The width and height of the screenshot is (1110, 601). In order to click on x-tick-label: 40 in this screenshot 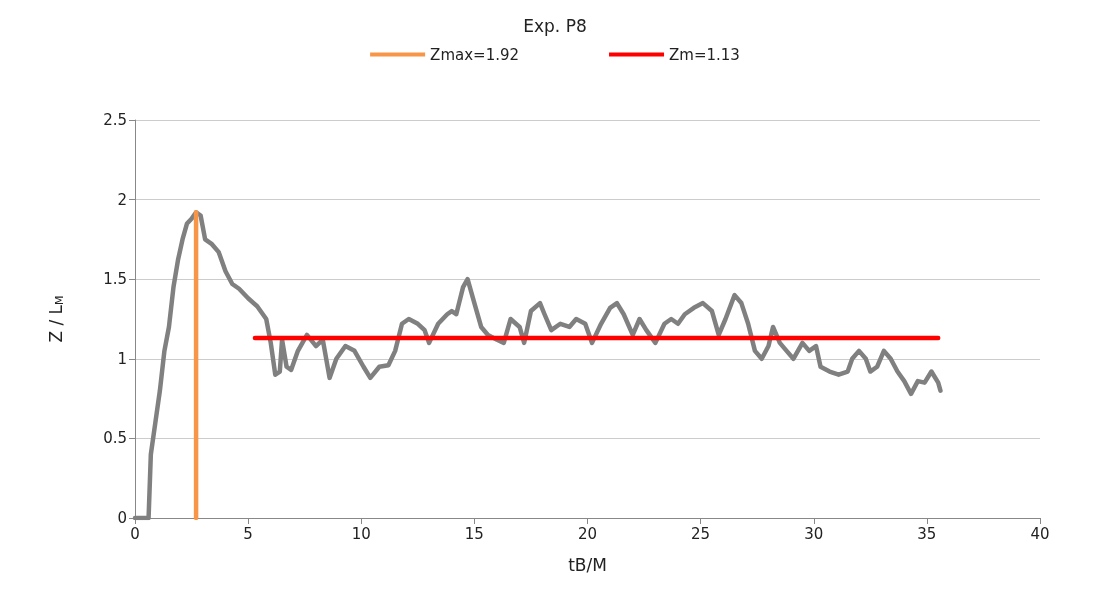, I will do `click(1040, 533)`.